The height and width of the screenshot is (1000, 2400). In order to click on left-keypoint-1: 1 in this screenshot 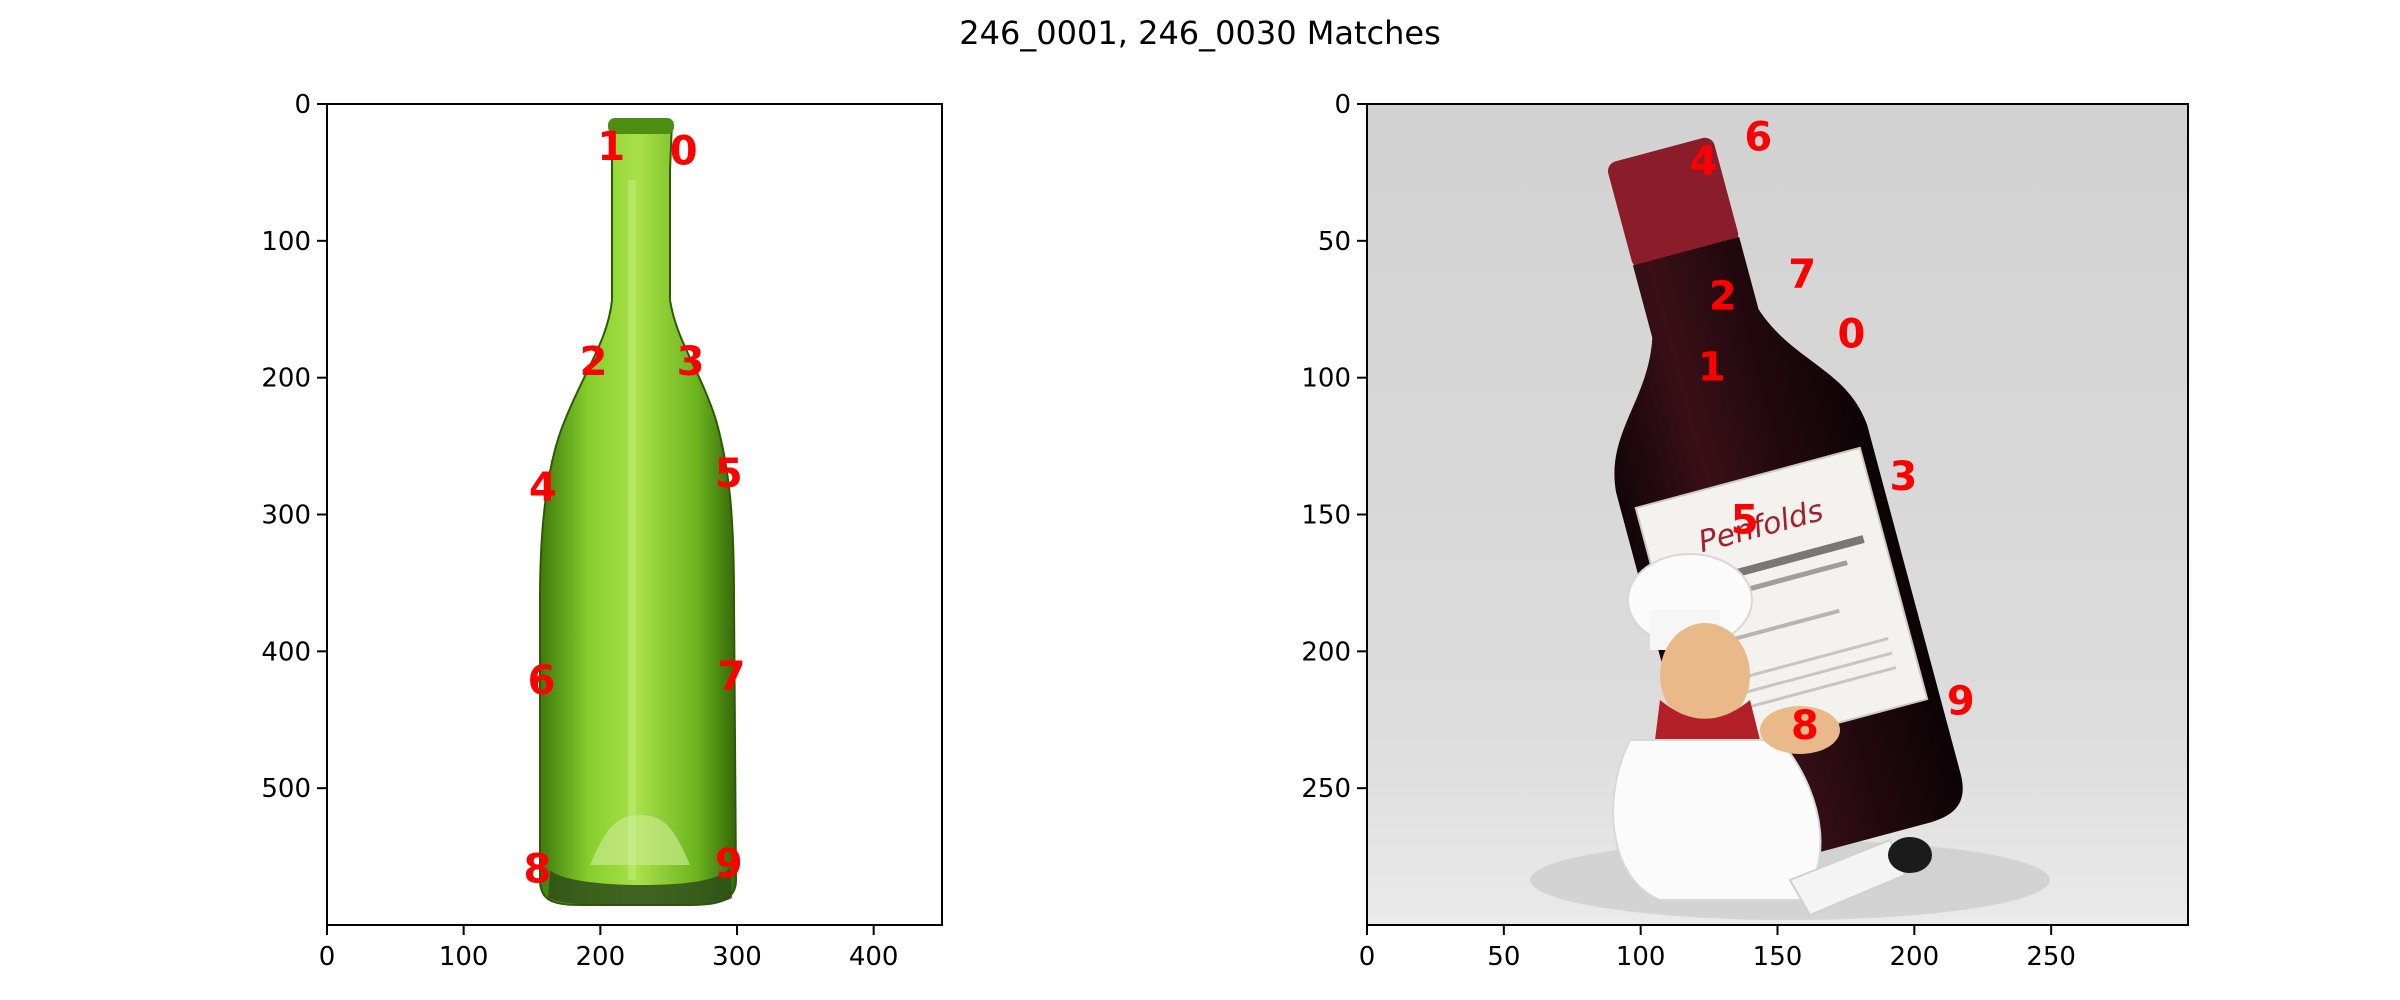, I will do `click(611, 147)`.